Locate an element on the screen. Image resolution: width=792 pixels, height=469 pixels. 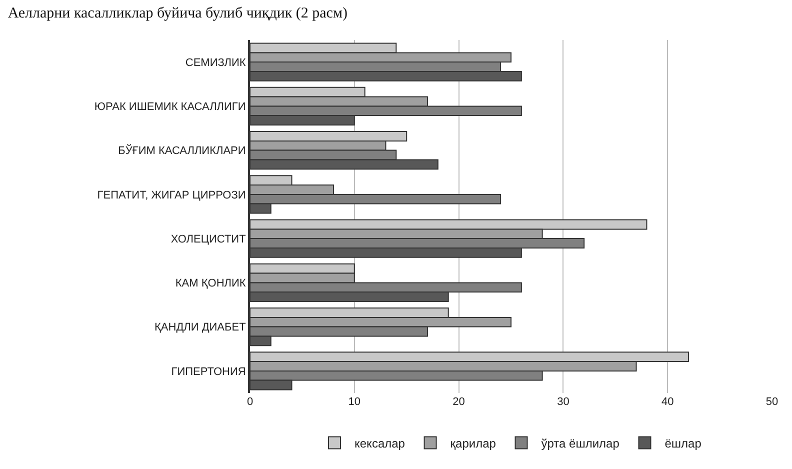
legend-label: ёшлар is located at coordinates (683, 443).